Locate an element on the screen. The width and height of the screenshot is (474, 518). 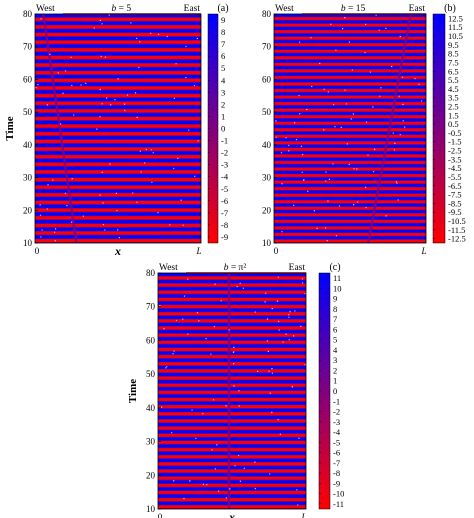
colorbar-tick-label: 5 is located at coordinates (223, 68).